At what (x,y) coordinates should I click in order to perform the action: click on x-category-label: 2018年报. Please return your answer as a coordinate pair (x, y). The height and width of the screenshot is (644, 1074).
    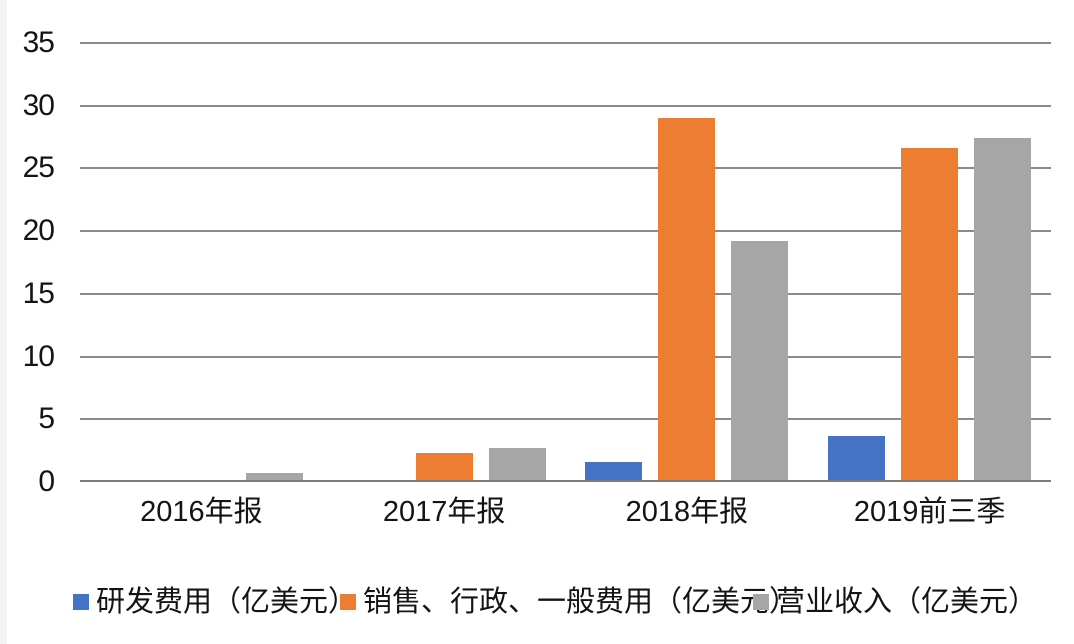
    Looking at the image, I should click on (687, 512).